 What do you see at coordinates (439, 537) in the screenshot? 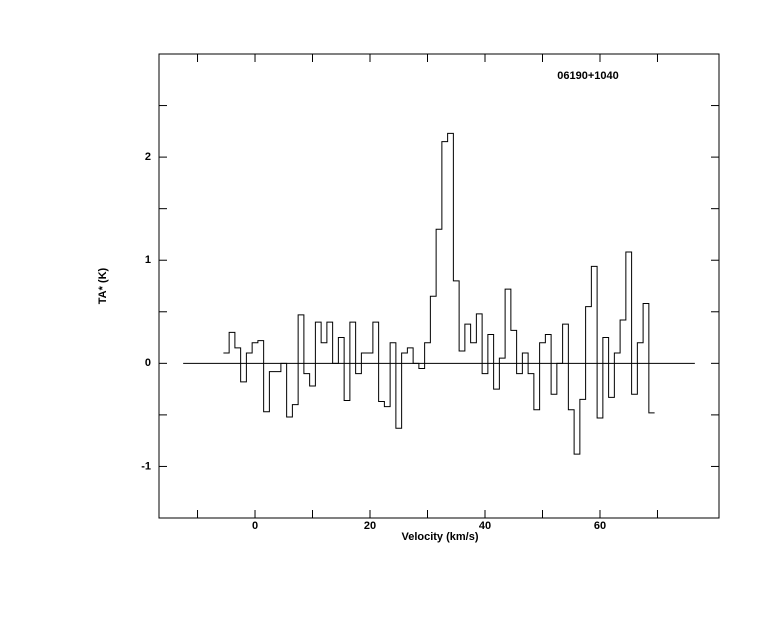
I see `x-axis-label: Velocity (km/s)` at bounding box center [439, 537].